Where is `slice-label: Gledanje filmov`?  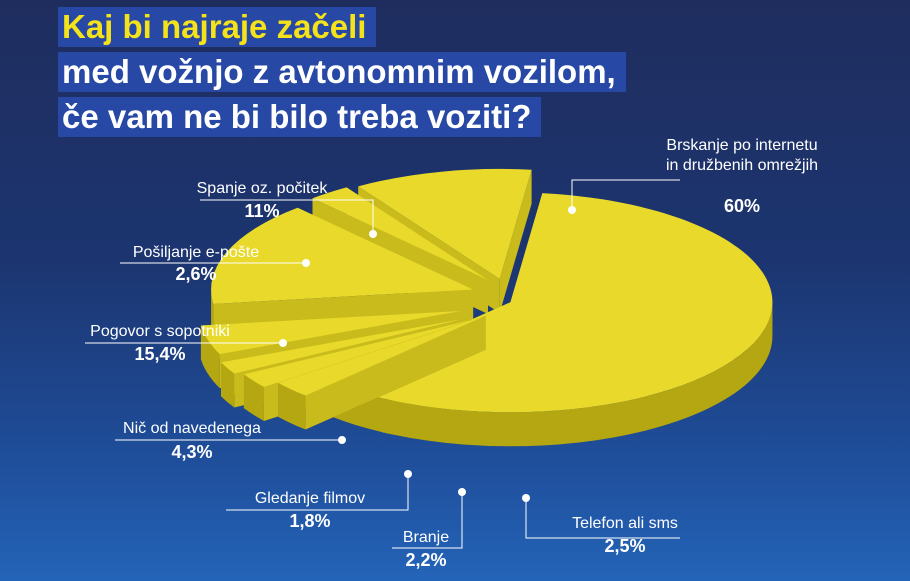
slice-label: Gledanje filmov is located at coordinates (310, 498).